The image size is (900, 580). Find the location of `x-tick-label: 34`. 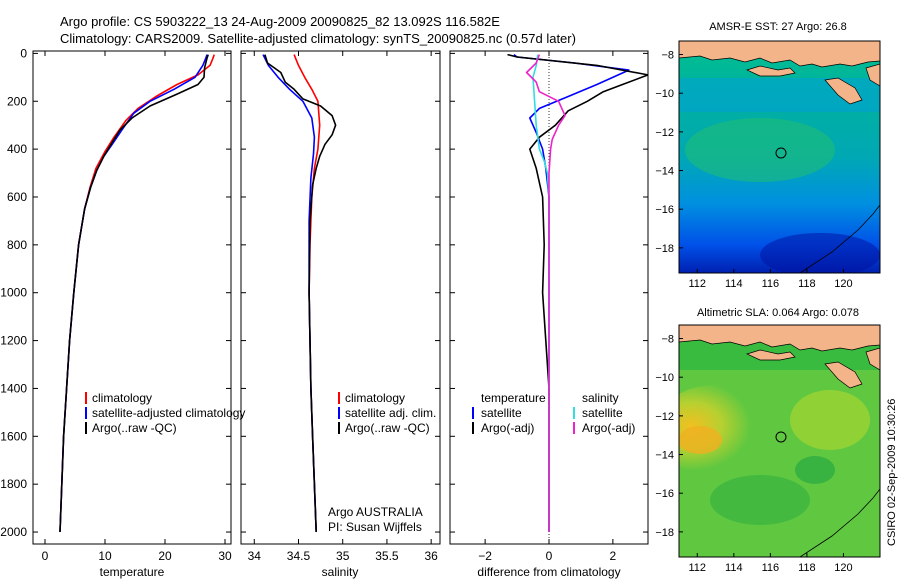

x-tick-label: 34 is located at coordinates (255, 556).